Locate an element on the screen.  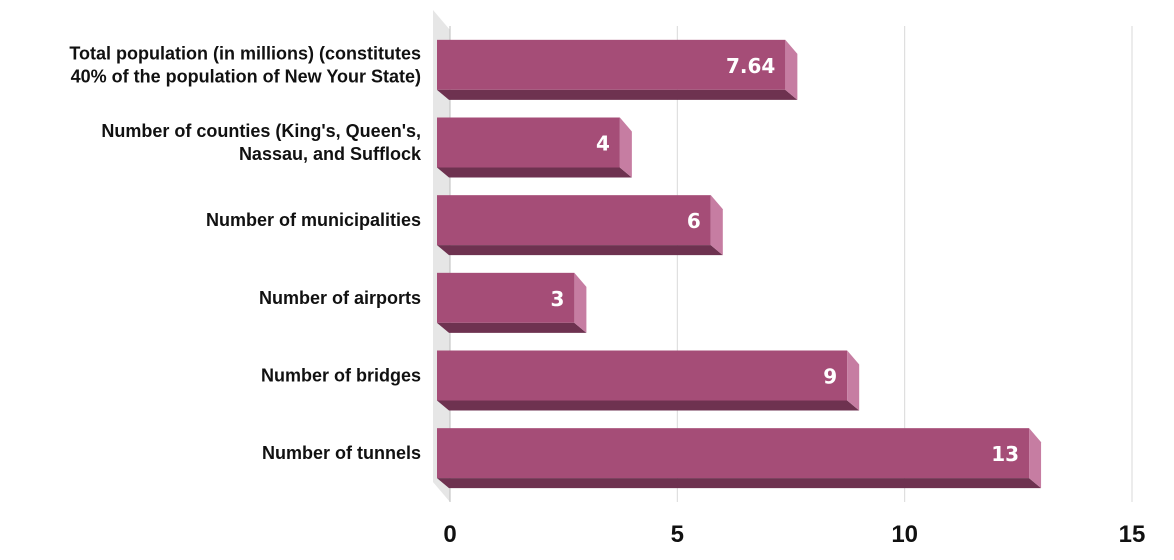
x-tick-label: 15 is located at coordinates (1132, 534).